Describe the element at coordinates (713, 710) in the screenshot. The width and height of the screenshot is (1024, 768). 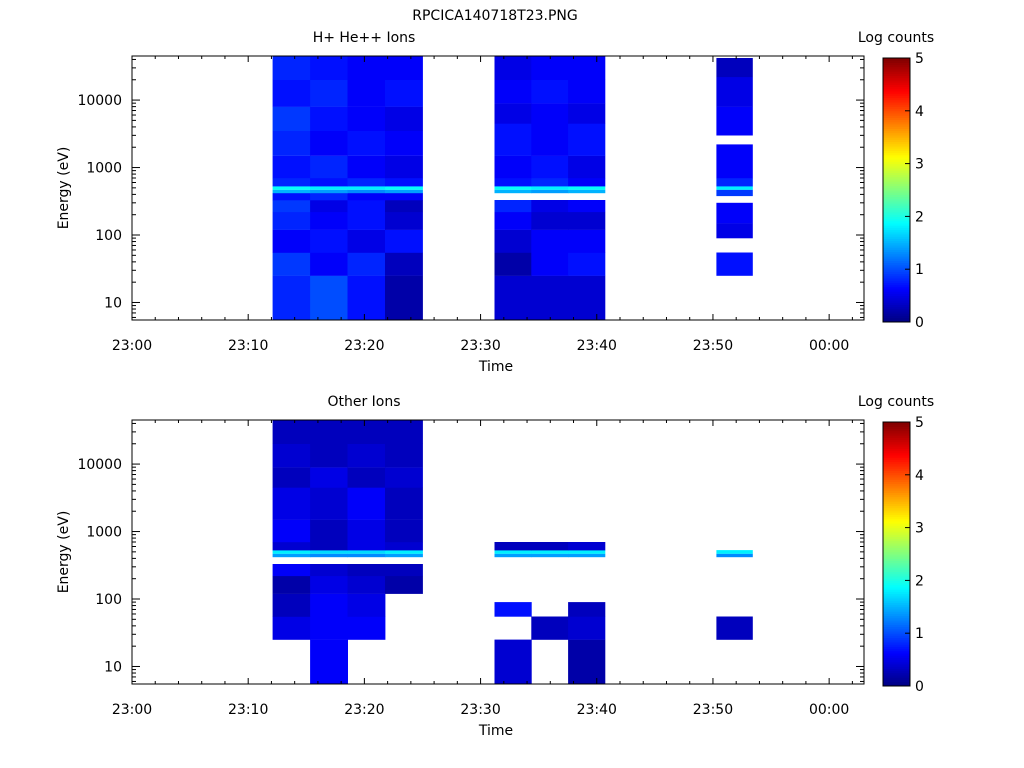
I see `x-tick-label: 23:50` at that location.